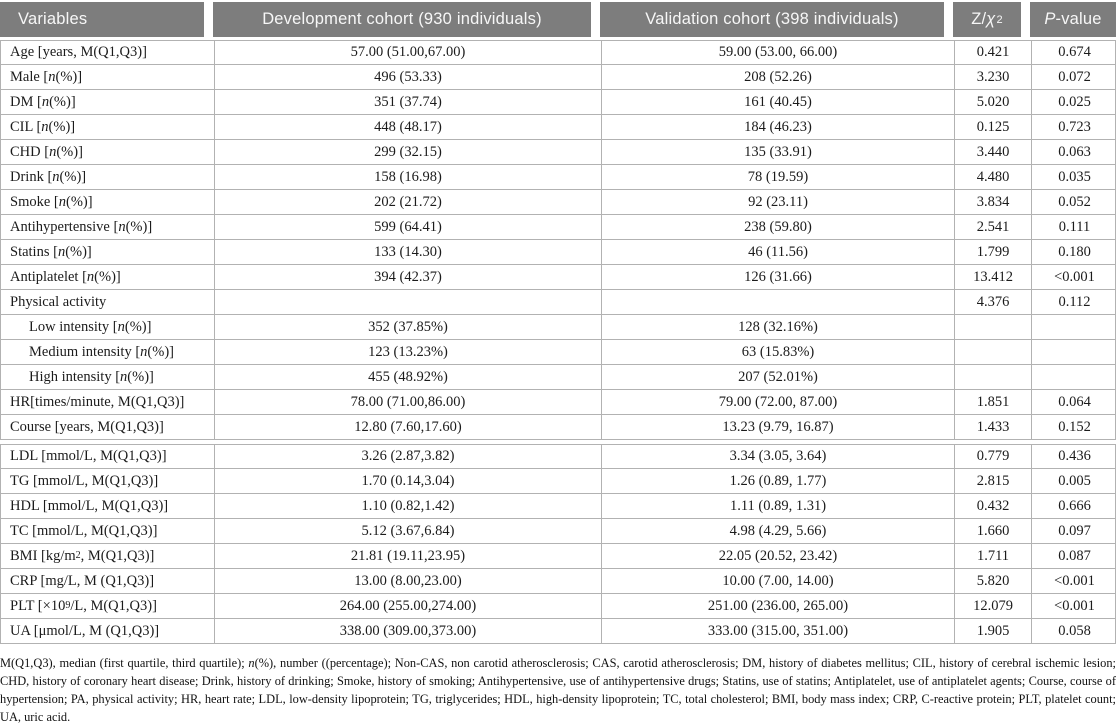 The image size is (1116, 725). Describe the element at coordinates (407, 77) in the screenshot. I see `cell-development: 496 (53.33)` at that location.